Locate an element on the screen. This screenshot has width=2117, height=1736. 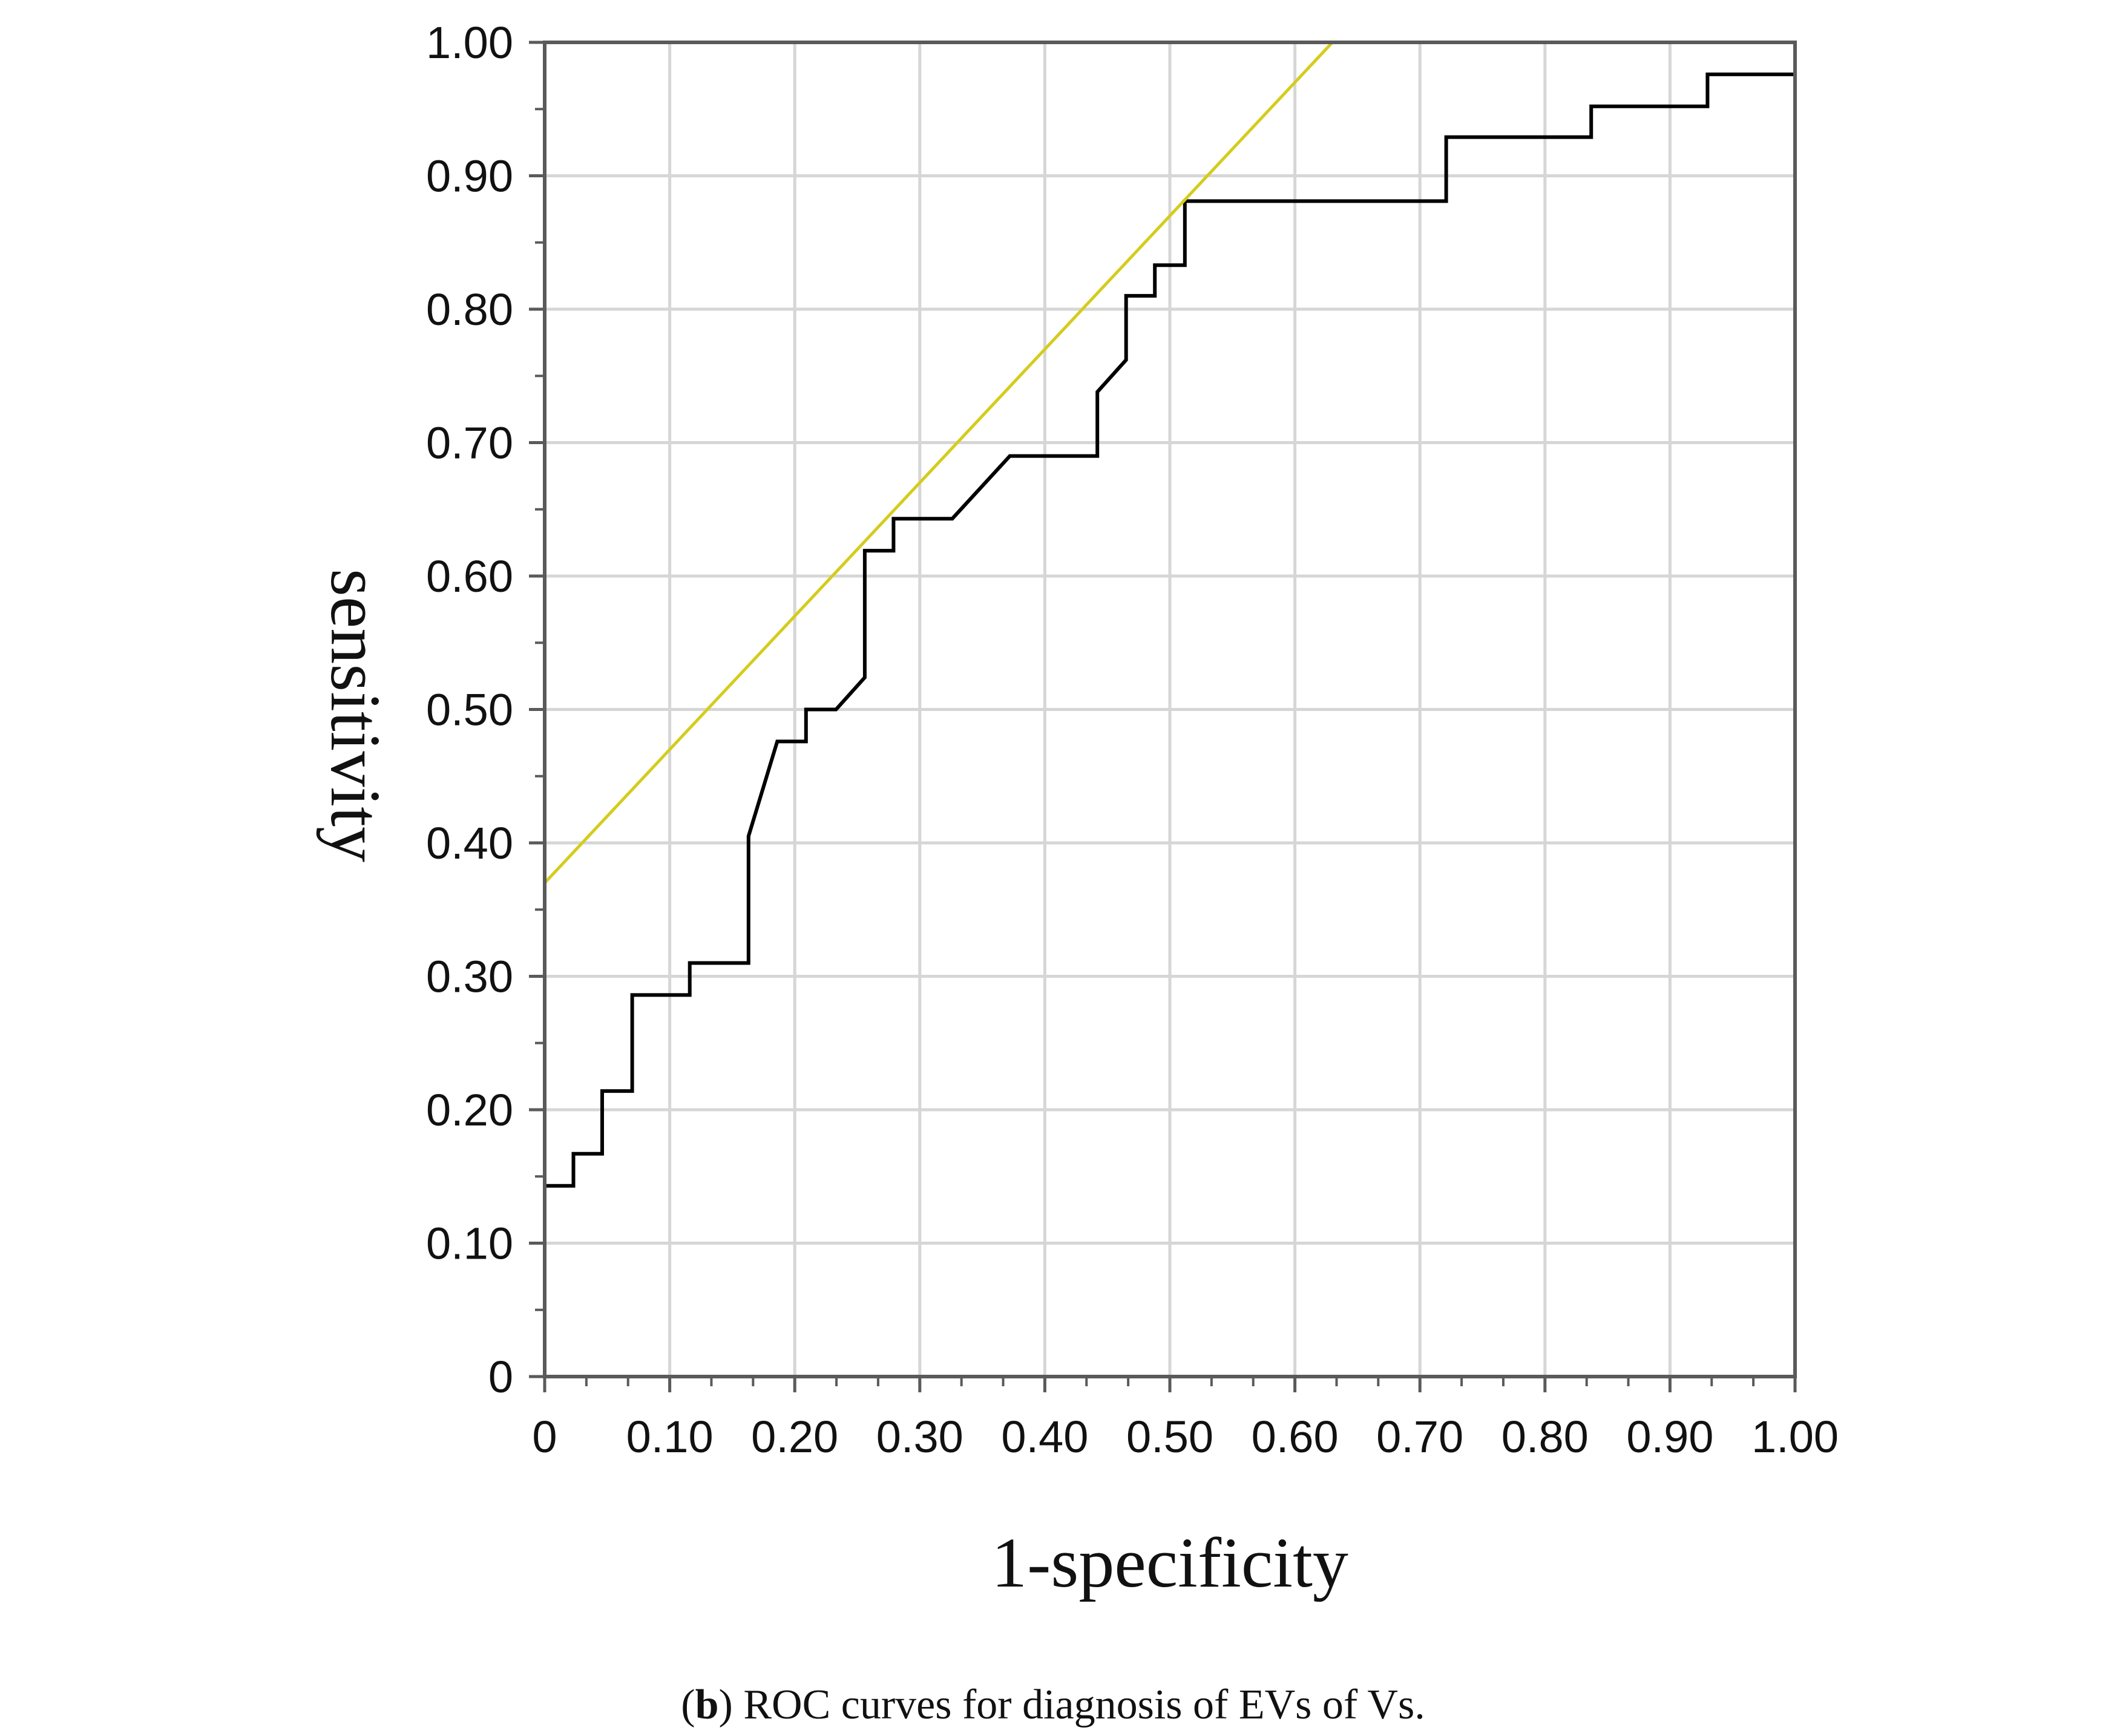
y-tick-label: 0.50 is located at coordinates (469, 710).